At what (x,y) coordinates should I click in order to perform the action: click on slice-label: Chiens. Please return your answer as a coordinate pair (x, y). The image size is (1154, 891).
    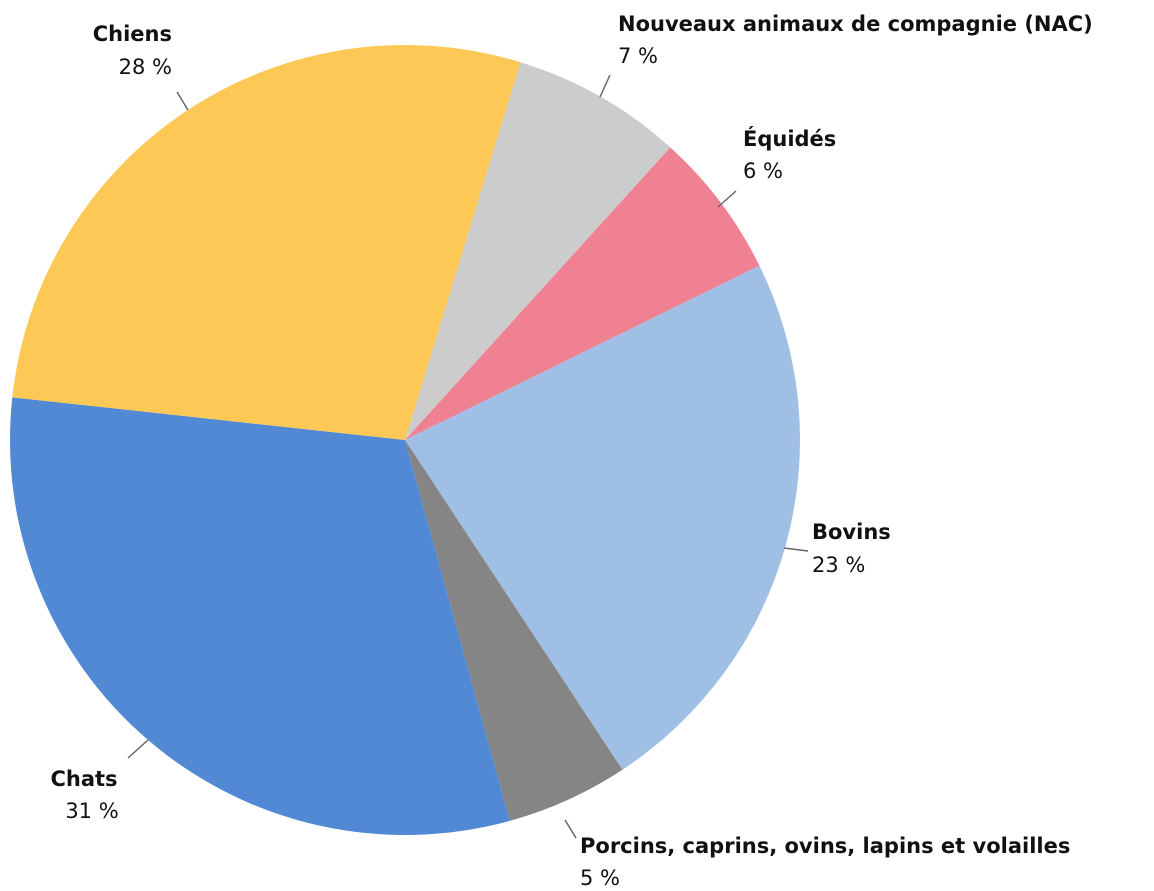
    Looking at the image, I should click on (132, 34).